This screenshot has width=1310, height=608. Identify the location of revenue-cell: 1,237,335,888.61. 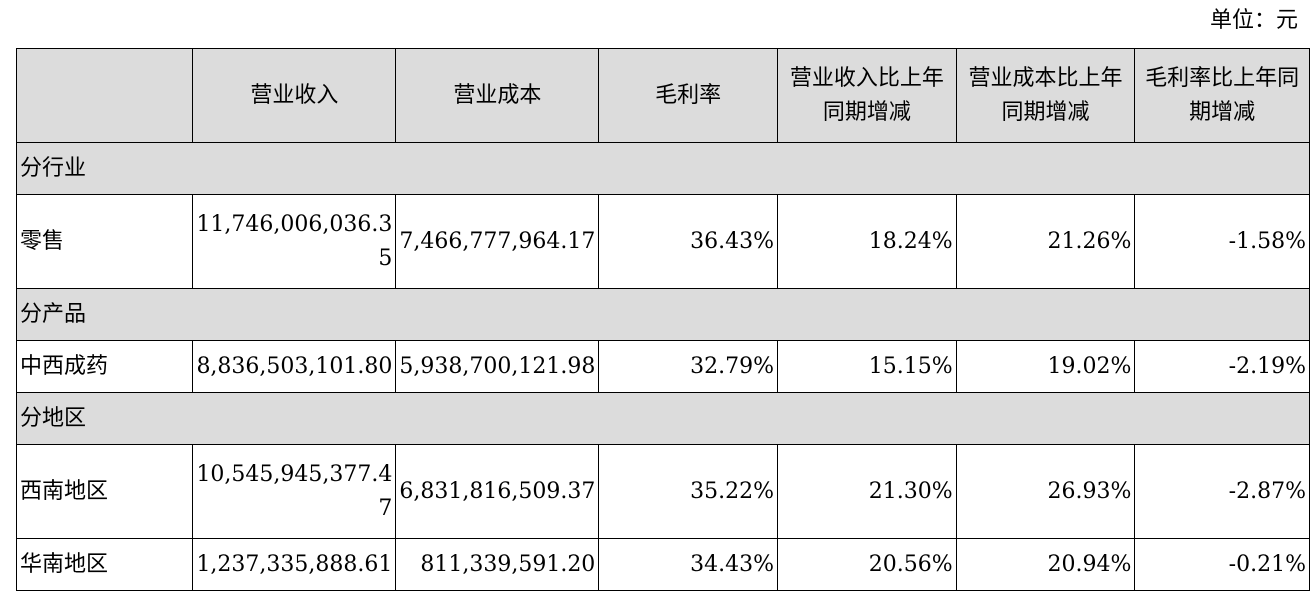
(294, 564).